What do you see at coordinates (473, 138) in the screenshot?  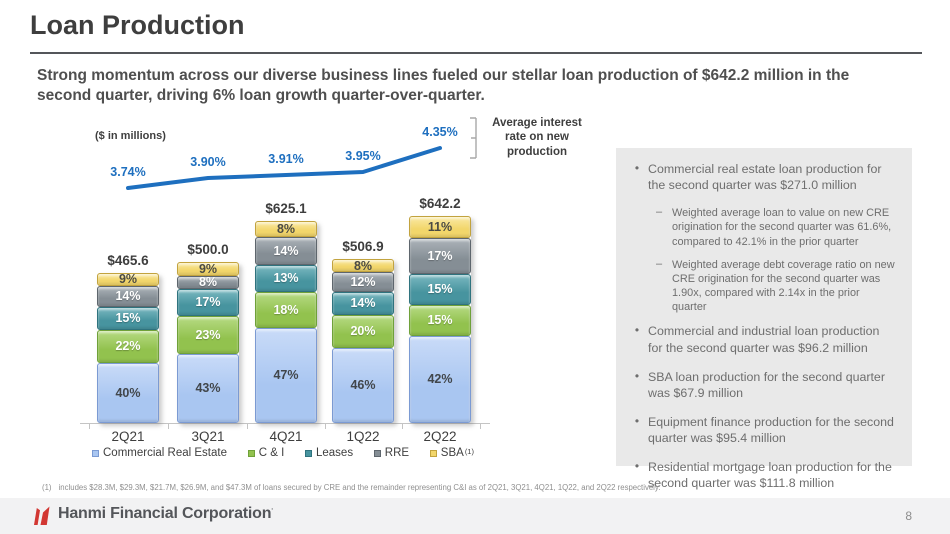 I see `bracket-shape` at bounding box center [473, 138].